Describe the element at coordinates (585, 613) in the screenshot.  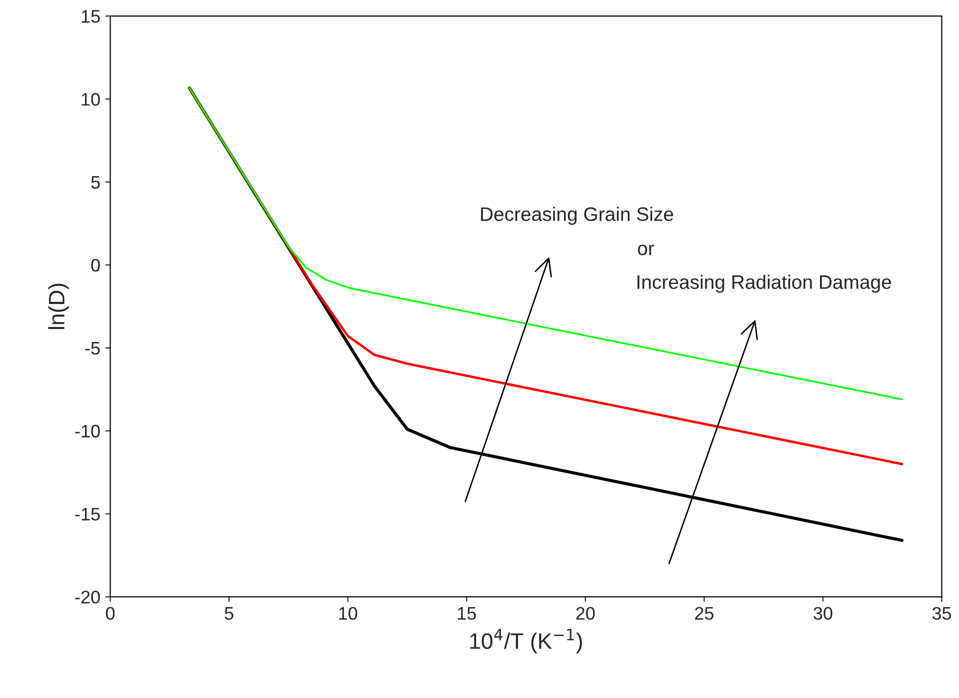
I see `x-tick-label: 20` at that location.